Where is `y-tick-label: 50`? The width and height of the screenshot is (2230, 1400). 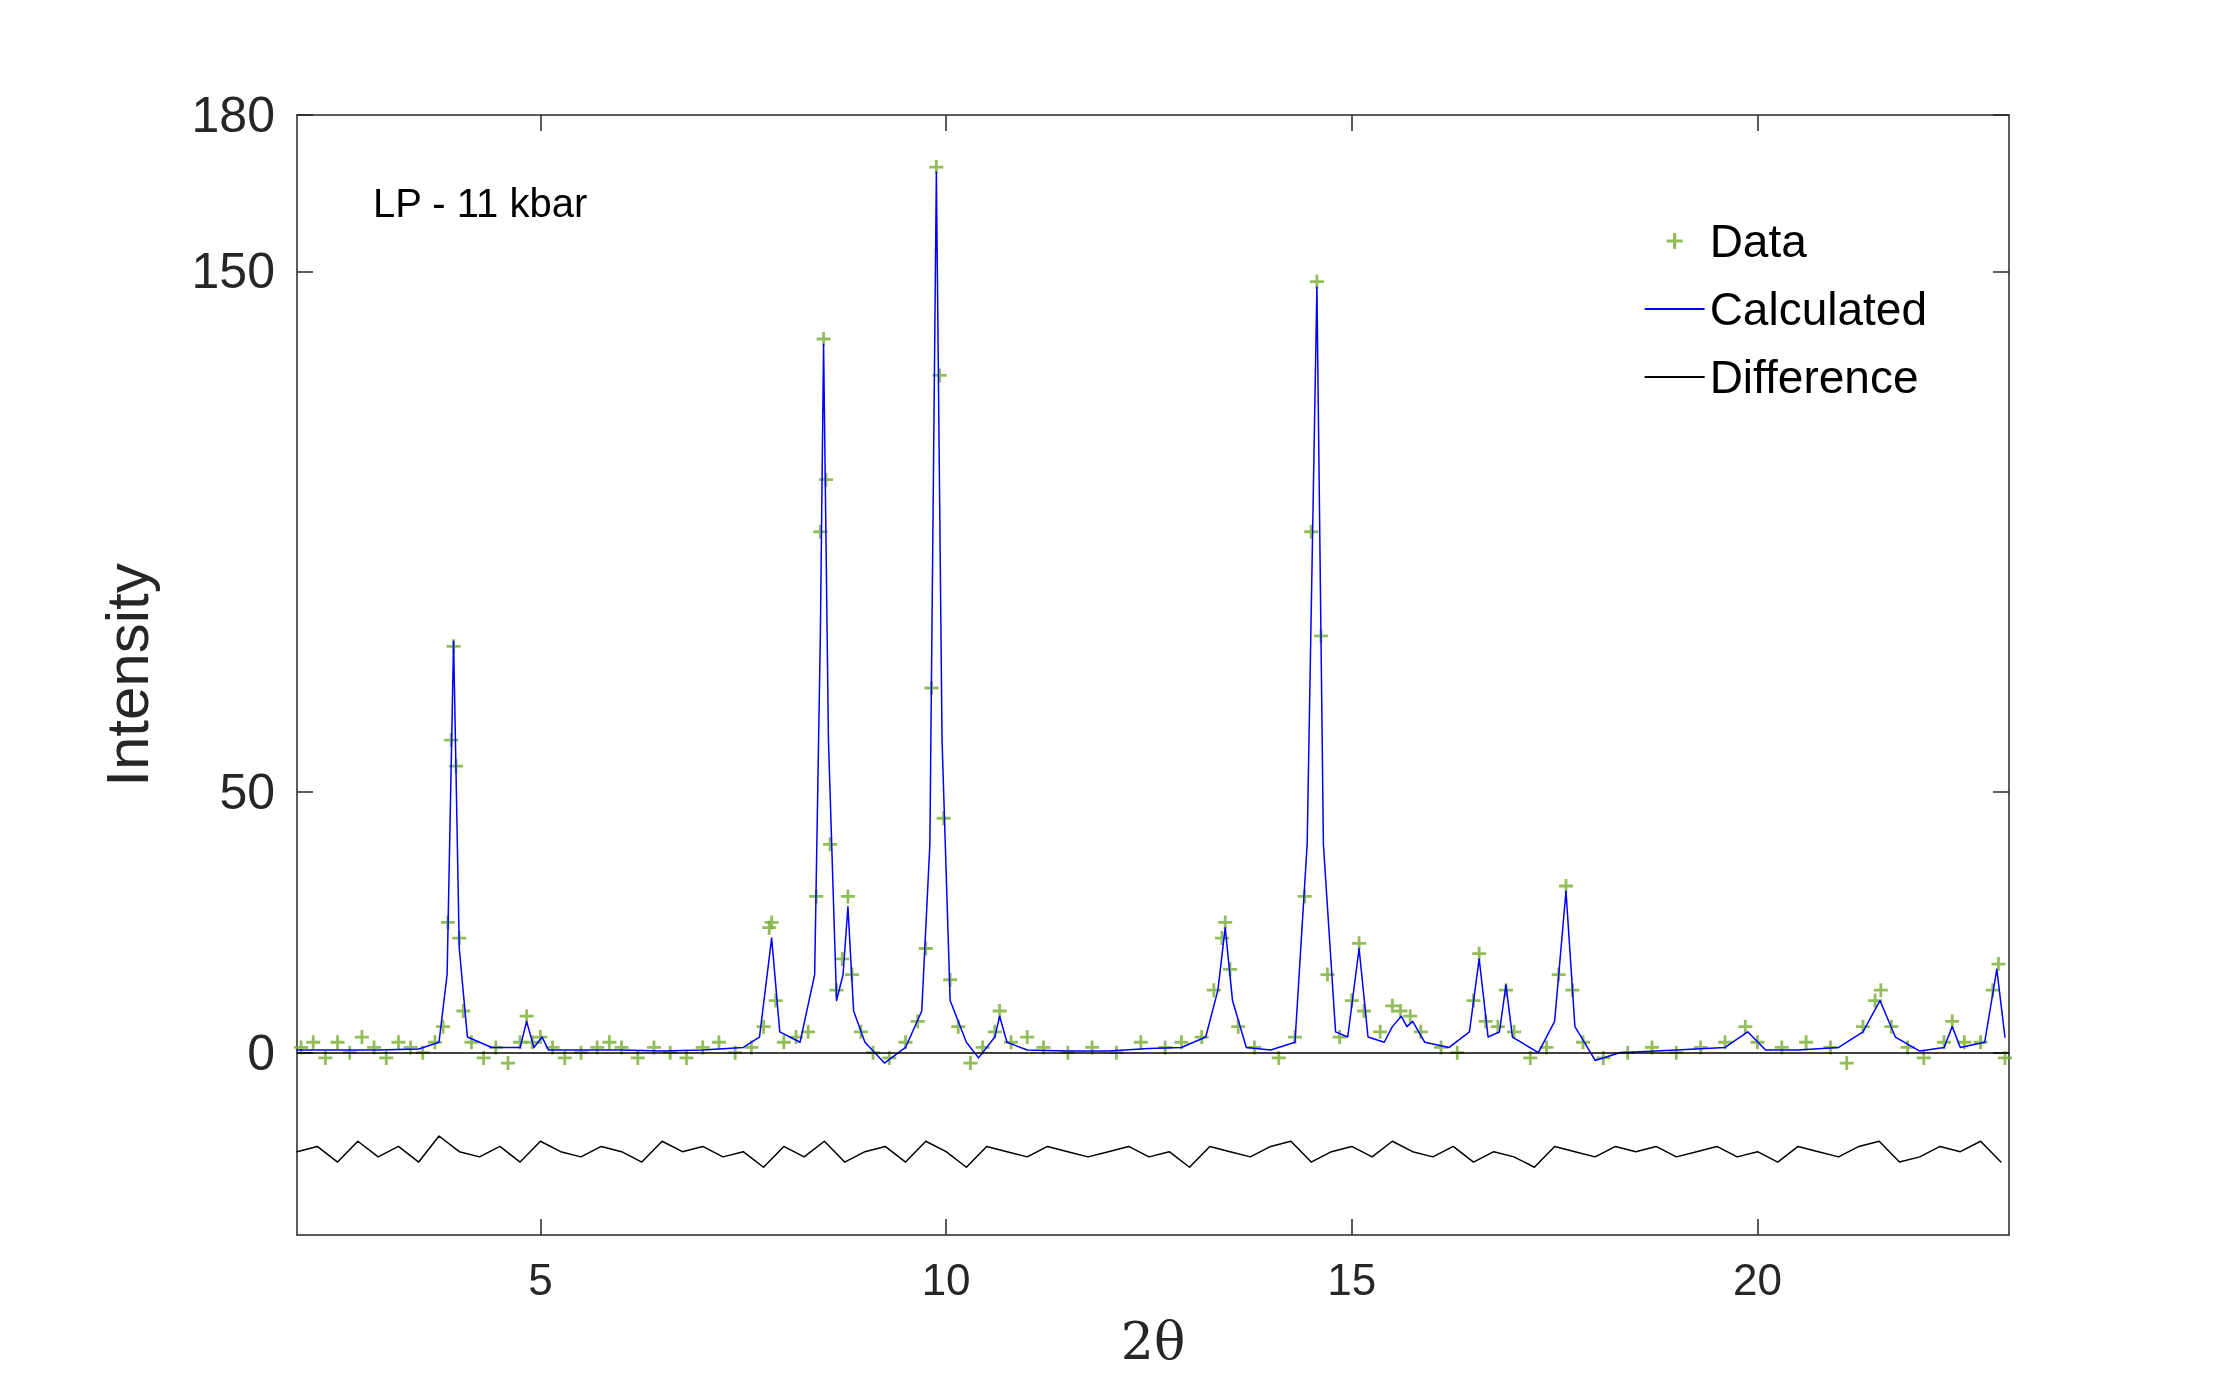 y-tick-label: 50 is located at coordinates (247, 792).